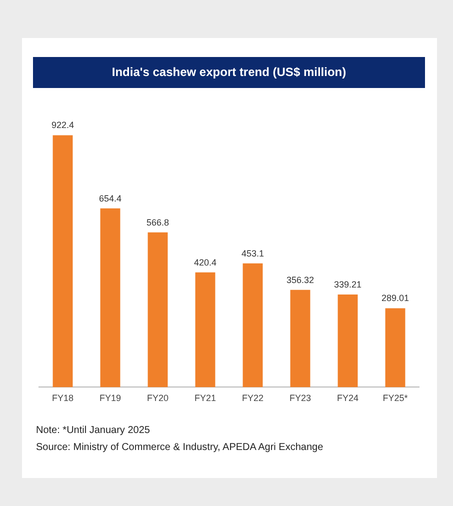 This screenshot has height=506, width=453. Describe the element at coordinates (205, 262) in the screenshot. I see `data-label: 420.4` at that location.